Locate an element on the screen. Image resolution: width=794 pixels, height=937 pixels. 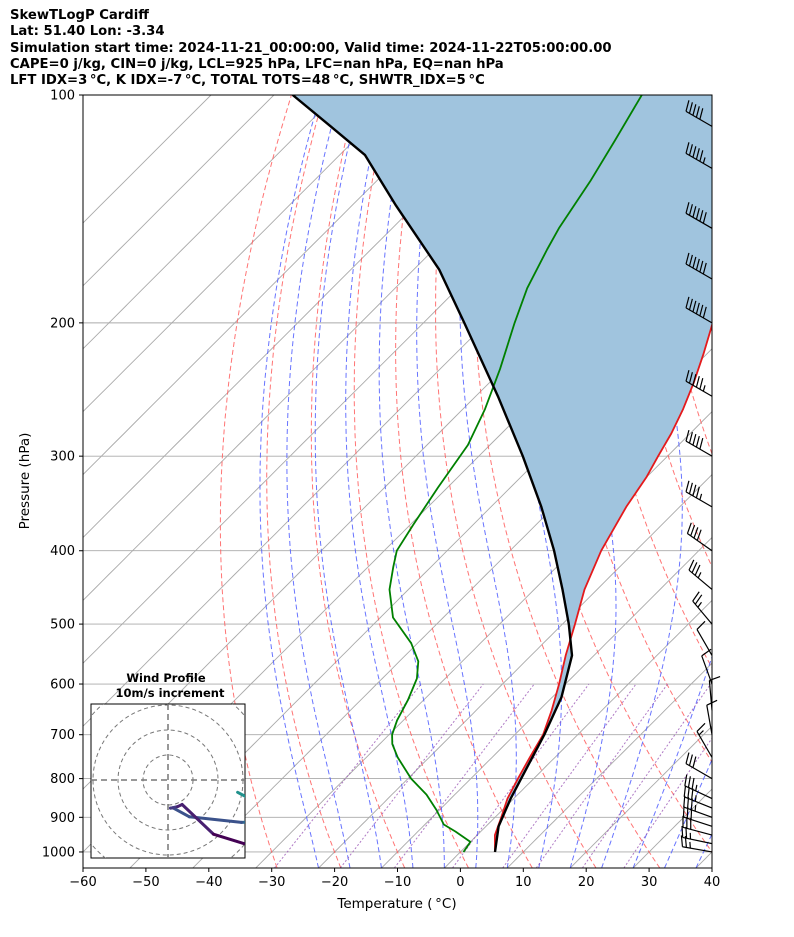
inset-subtitle: 10m/s increment is located at coordinates (170, 693).